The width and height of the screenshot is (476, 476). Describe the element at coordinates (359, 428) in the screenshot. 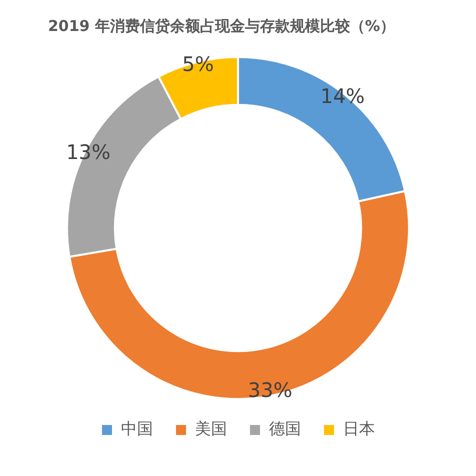

I see `legend-label: 日本` at that location.